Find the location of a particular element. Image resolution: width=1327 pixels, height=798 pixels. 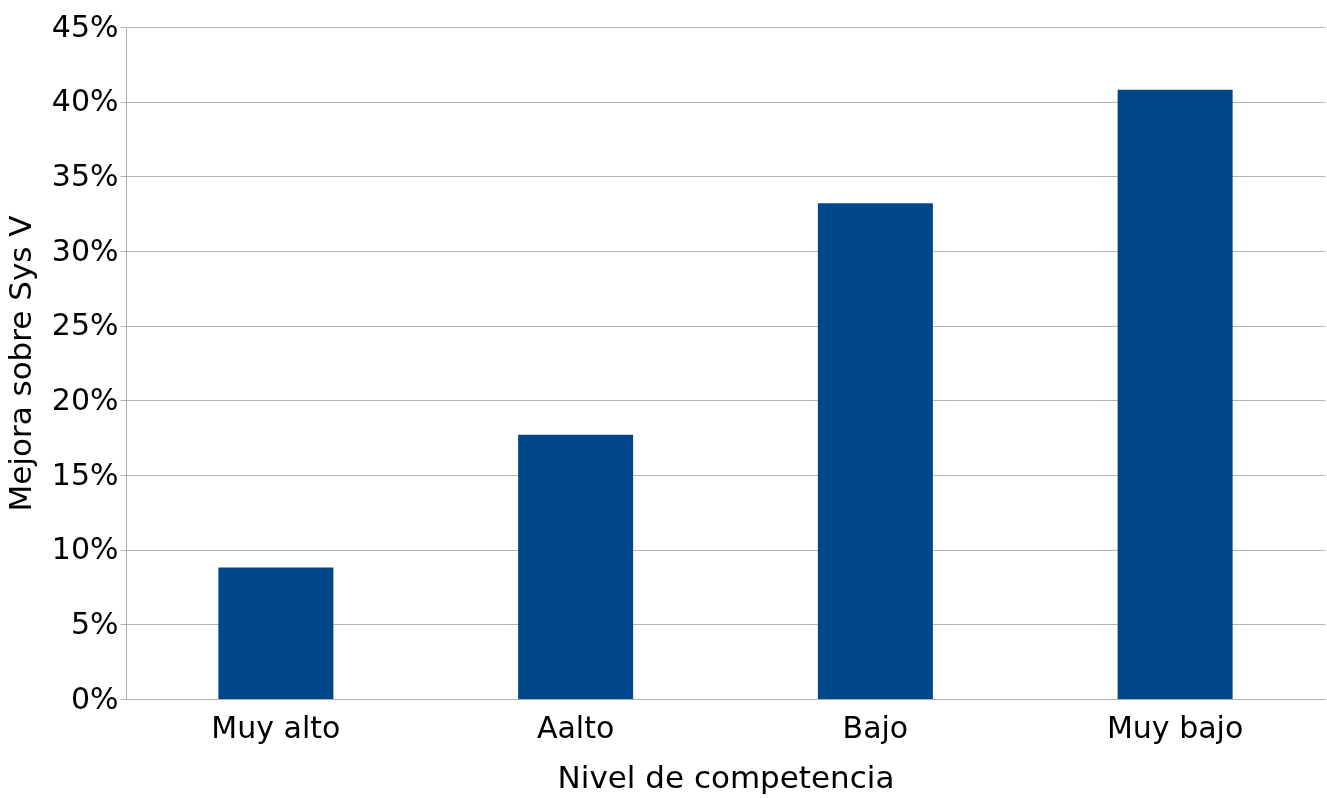

y-tick-label: 45% is located at coordinates (85, 26).